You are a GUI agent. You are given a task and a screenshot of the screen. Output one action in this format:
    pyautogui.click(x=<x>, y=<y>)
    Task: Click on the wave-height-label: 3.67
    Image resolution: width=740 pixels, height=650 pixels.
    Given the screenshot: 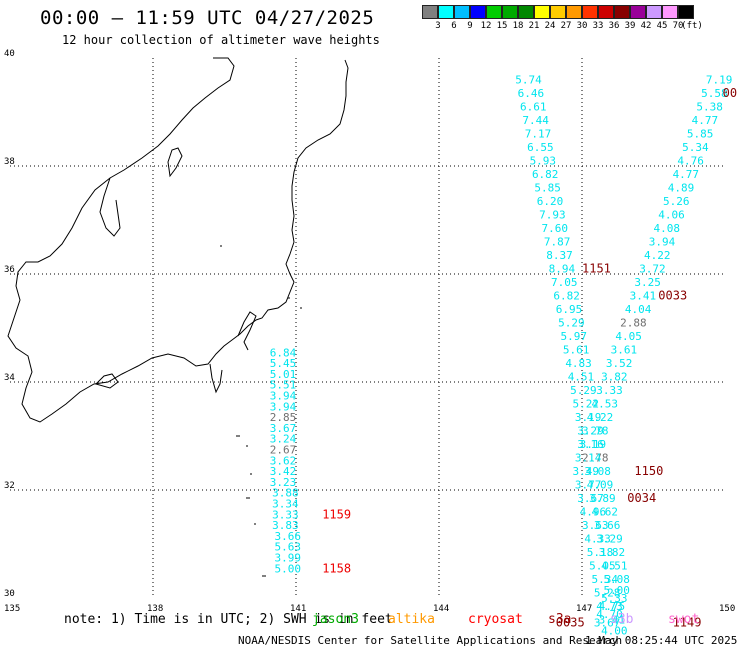 What is the action you would take?
    pyautogui.click(x=283, y=428)
    